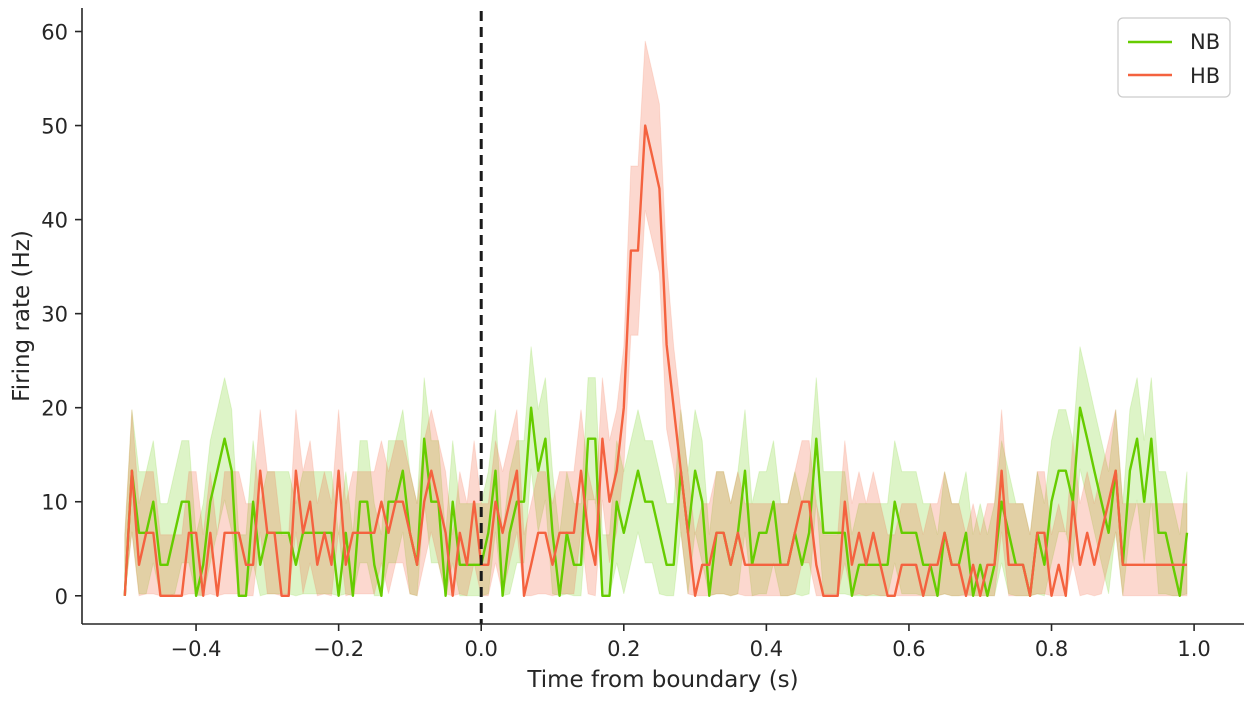  What do you see at coordinates (766, 649) in the screenshot?
I see `x-tick-label: 0.4` at bounding box center [766, 649].